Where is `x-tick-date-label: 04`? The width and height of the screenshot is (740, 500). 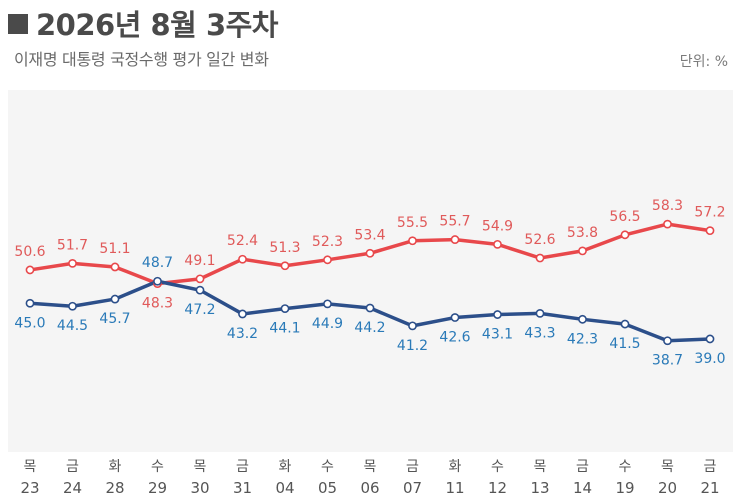
x-tick-date-label: 04 is located at coordinates (284, 488).